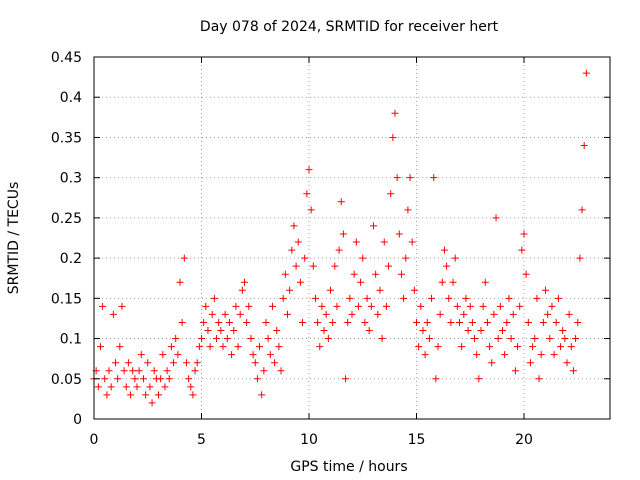  What do you see at coordinates (201, 440) in the screenshot?
I see `x-tick-label: 5` at bounding box center [201, 440].